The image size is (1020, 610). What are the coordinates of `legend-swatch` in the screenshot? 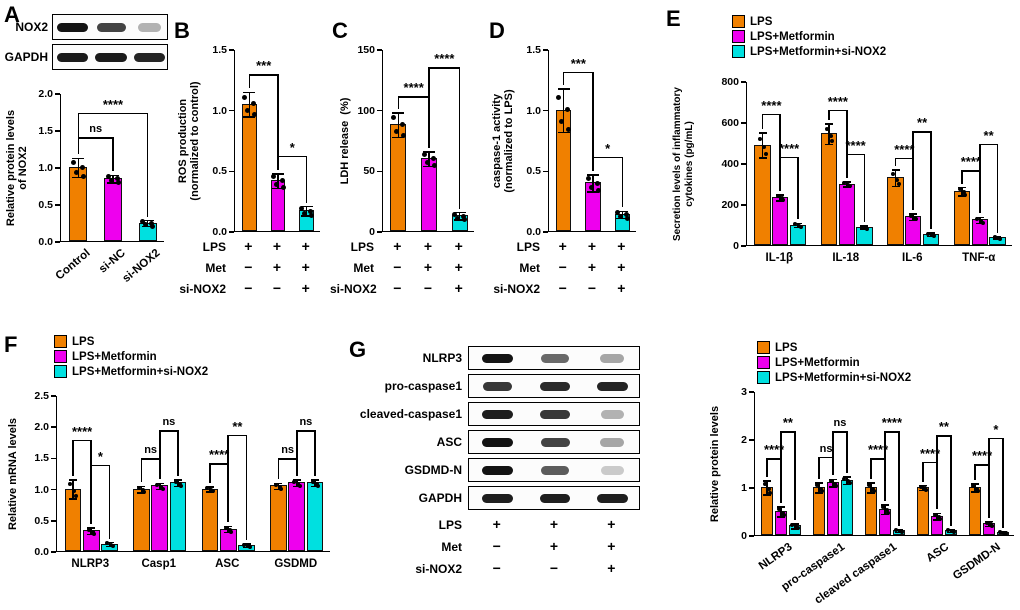 It's located at (763, 347).